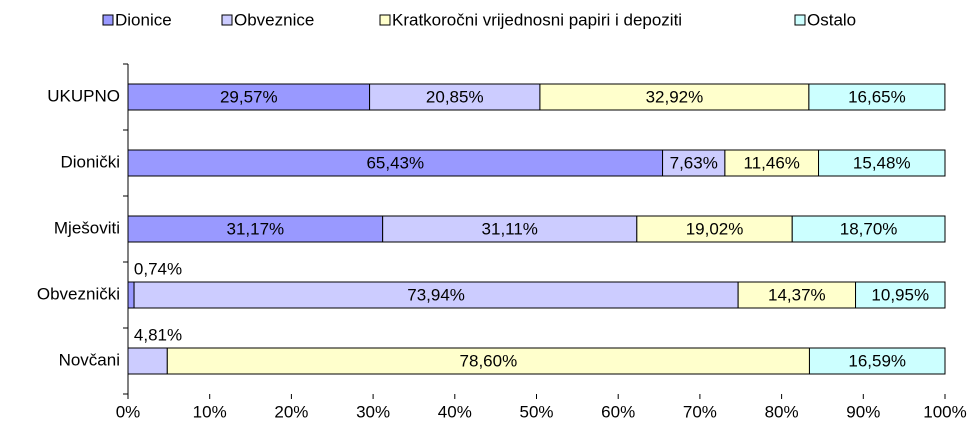 The image size is (973, 432). What do you see at coordinates (143, 19) in the screenshot?
I see `legend-label: Dionice` at bounding box center [143, 19].